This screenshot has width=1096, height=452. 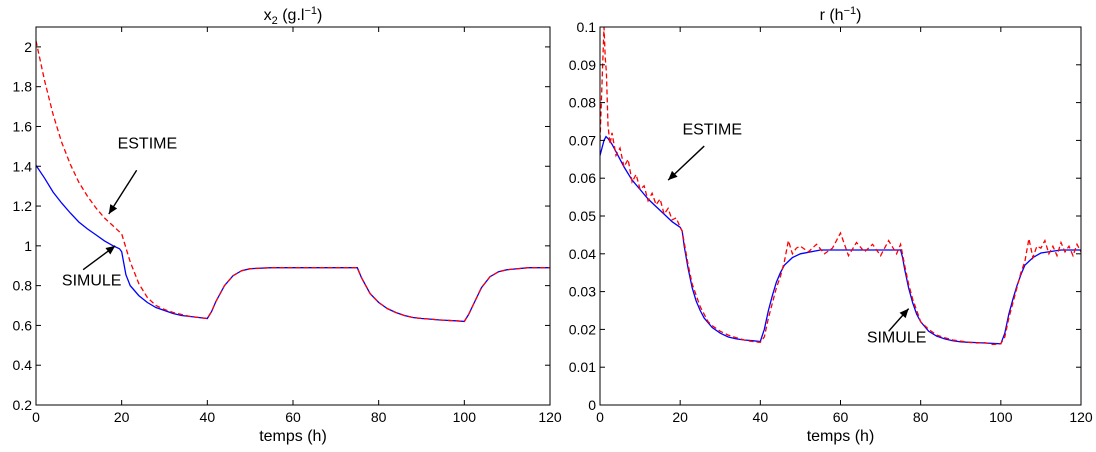 What do you see at coordinates (28, 246) in the screenshot?
I see `y-tick-label: 1` at bounding box center [28, 246].